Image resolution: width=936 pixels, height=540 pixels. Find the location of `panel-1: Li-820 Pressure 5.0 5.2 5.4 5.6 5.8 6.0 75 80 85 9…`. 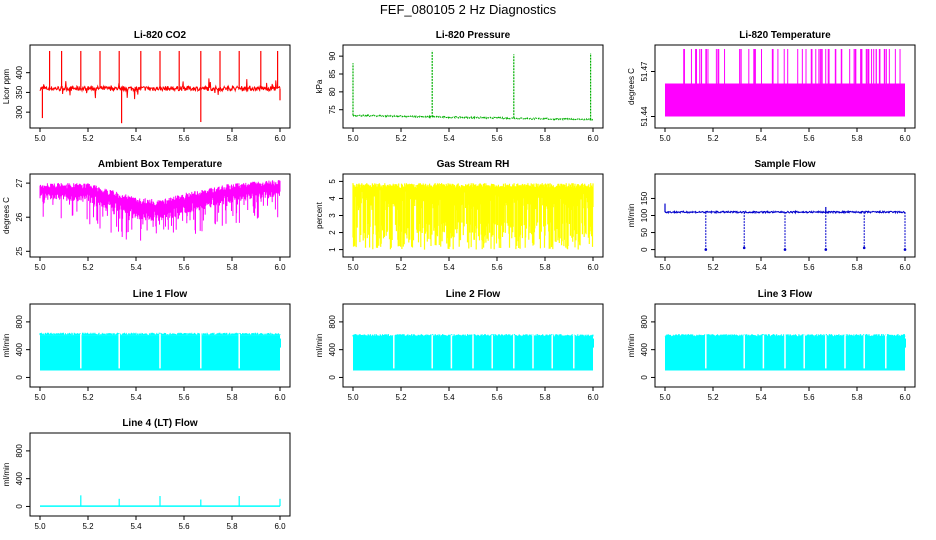

panel-1: Li-820 Pressure 5.0 5.2 5.4 5.6 5.8 6.0 75 80 85 9… is located at coordinates (459, 86).